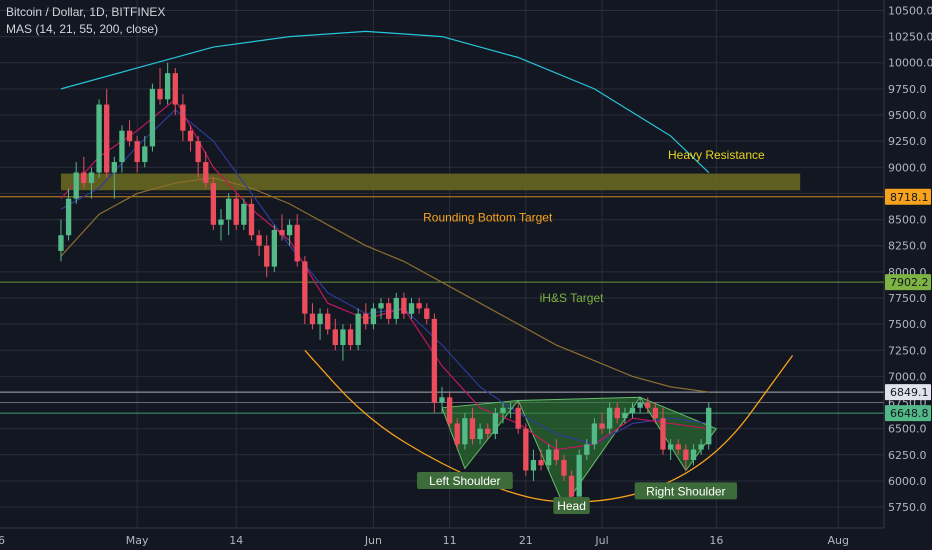 The height and width of the screenshot is (550, 932). What do you see at coordinates (910, 63) in the screenshot?
I see `price-tick-label: 10000.0` at bounding box center [910, 63].